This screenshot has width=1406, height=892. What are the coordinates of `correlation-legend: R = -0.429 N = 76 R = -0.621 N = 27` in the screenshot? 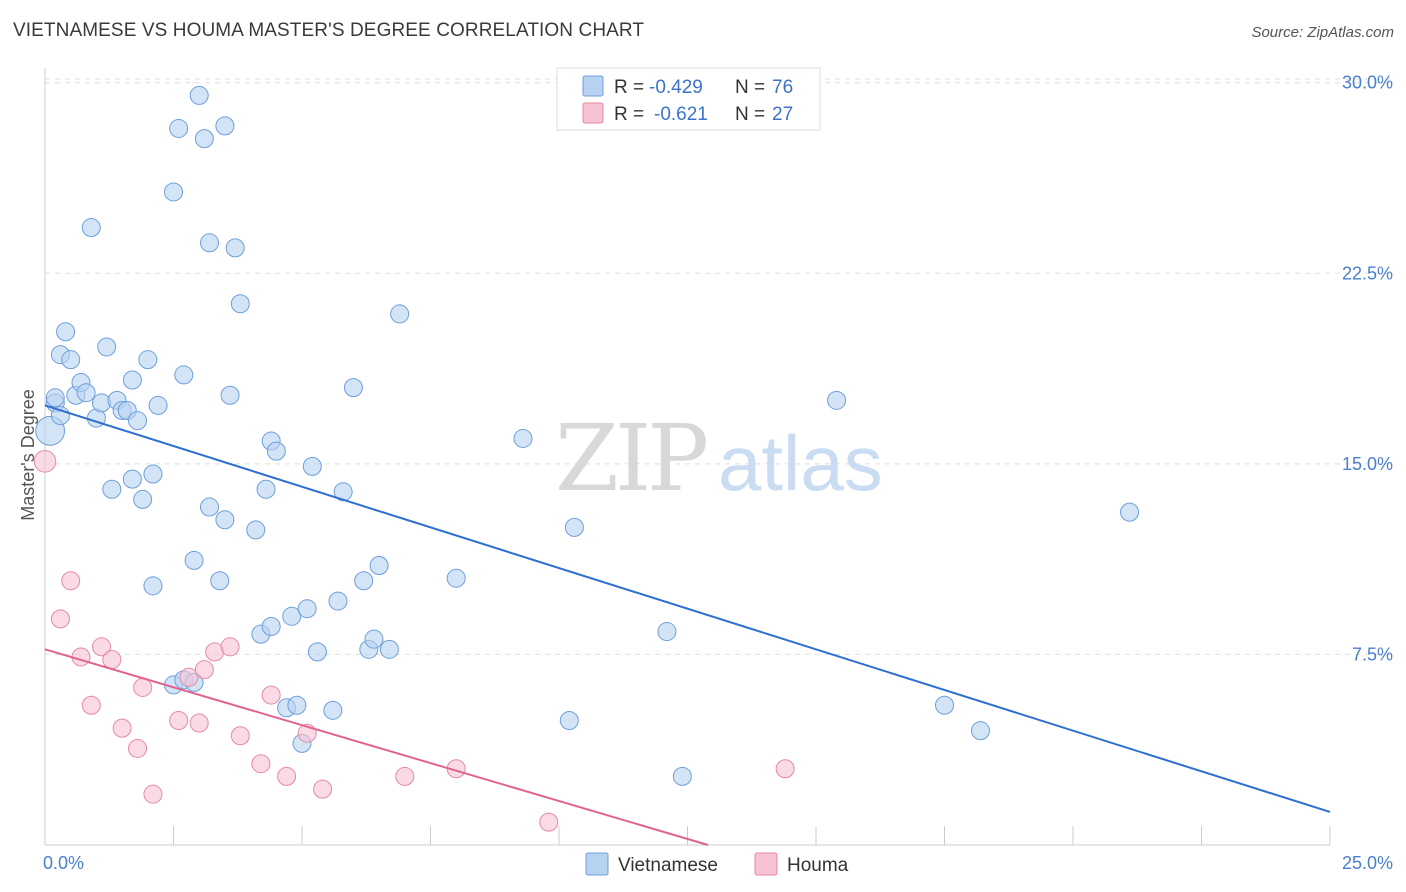 It's located at (688, 99).